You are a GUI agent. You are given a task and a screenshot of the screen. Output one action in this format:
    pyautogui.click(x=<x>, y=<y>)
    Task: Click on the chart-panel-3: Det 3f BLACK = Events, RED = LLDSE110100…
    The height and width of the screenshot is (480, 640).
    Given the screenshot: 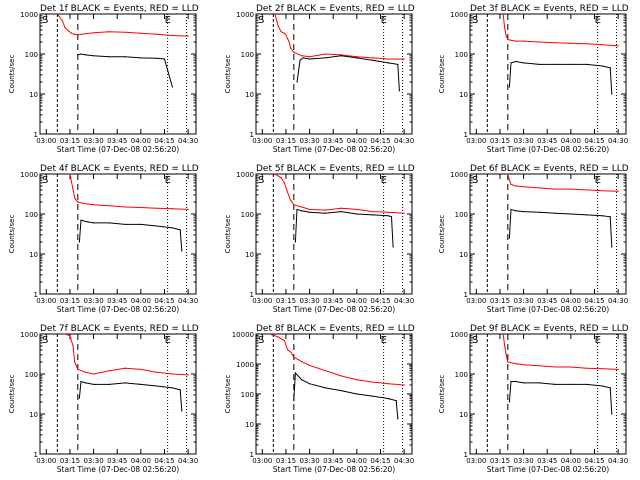 What is the action you would take?
    pyautogui.click(x=533, y=79)
    